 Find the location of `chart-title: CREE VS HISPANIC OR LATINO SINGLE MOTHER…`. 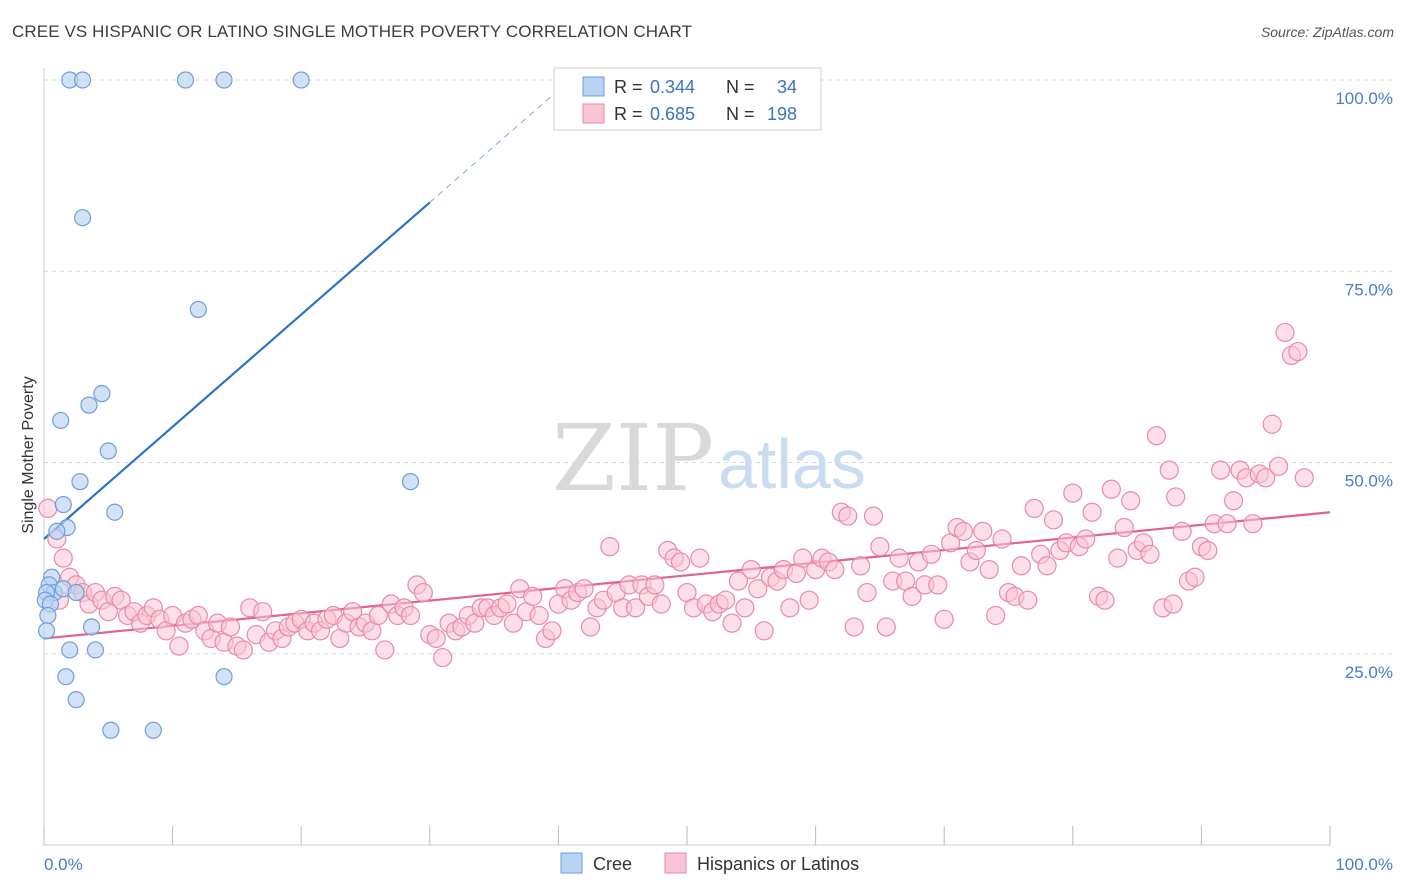

chart-title: CREE VS HISPANIC OR LATINO SINGLE MOTHER… is located at coordinates (352, 31).